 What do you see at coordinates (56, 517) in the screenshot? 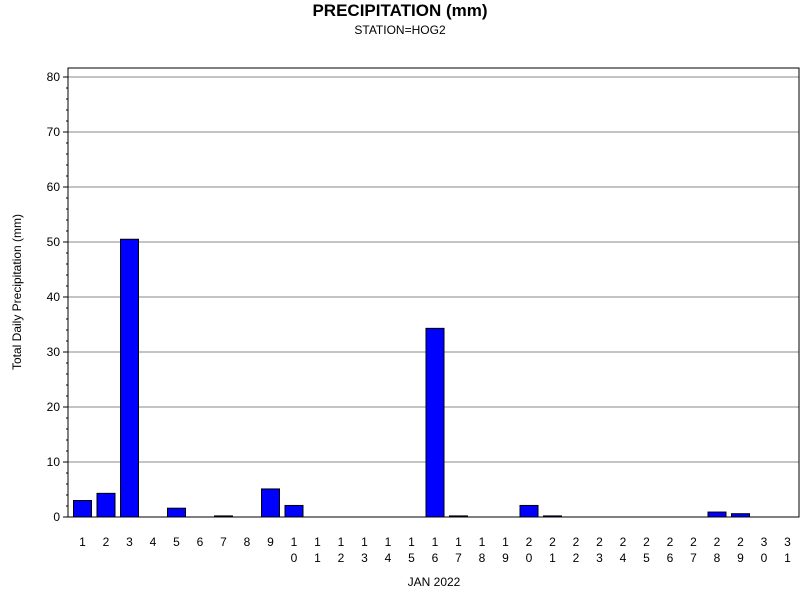
I see `y-tick-label: 0` at bounding box center [56, 517].